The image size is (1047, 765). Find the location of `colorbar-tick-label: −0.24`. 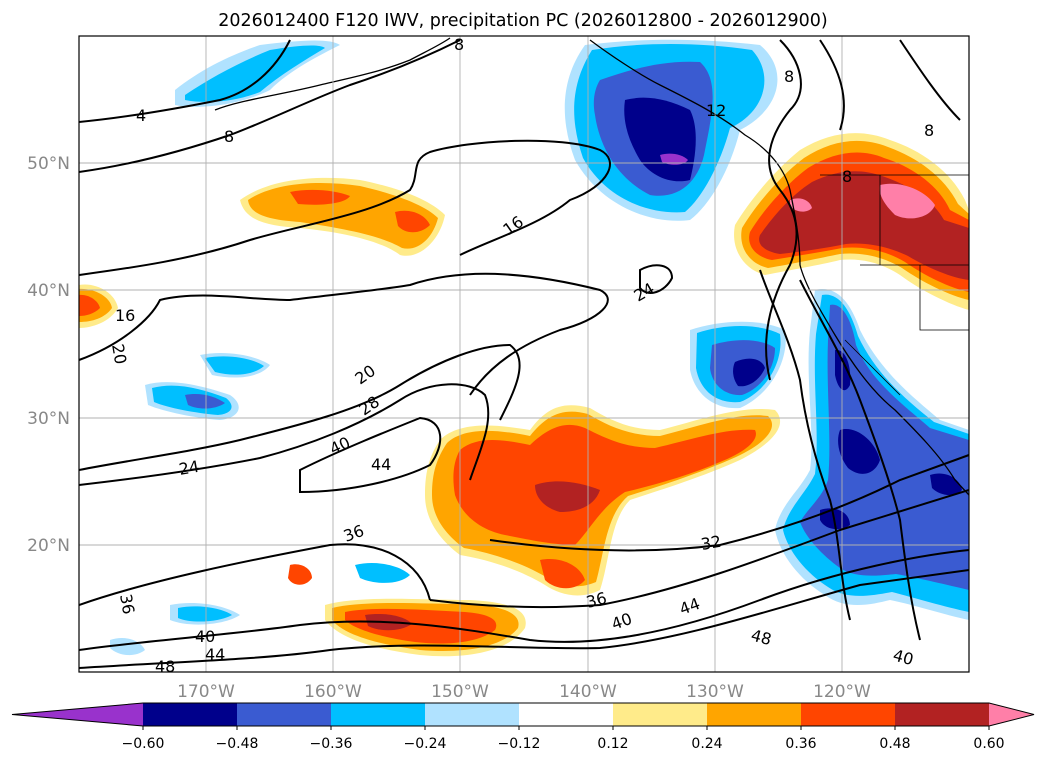

colorbar-tick-label: −0.24 is located at coordinates (425, 744).